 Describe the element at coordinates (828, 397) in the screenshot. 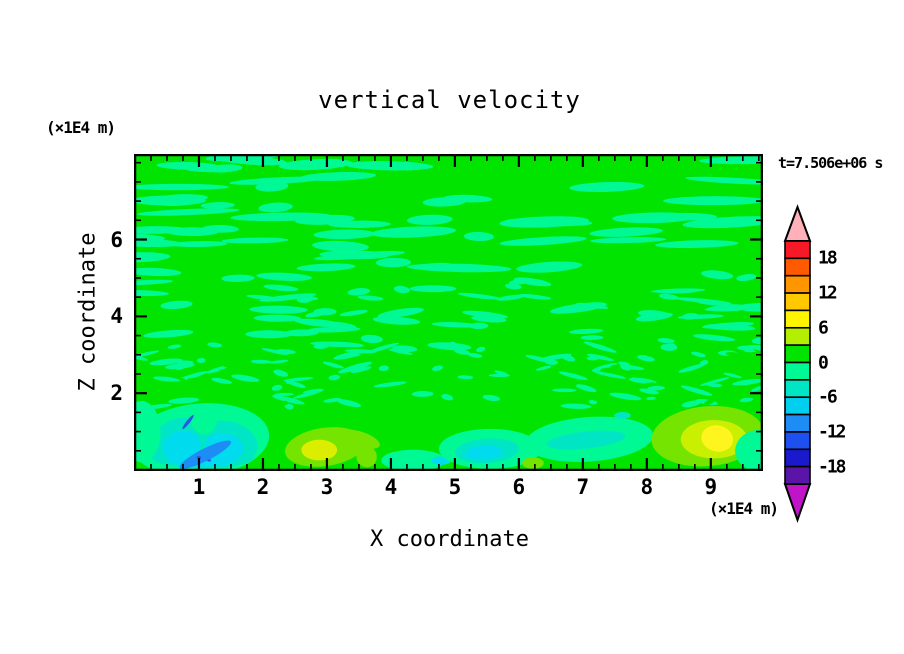

I see `colorbar-label--6: -6` at that location.